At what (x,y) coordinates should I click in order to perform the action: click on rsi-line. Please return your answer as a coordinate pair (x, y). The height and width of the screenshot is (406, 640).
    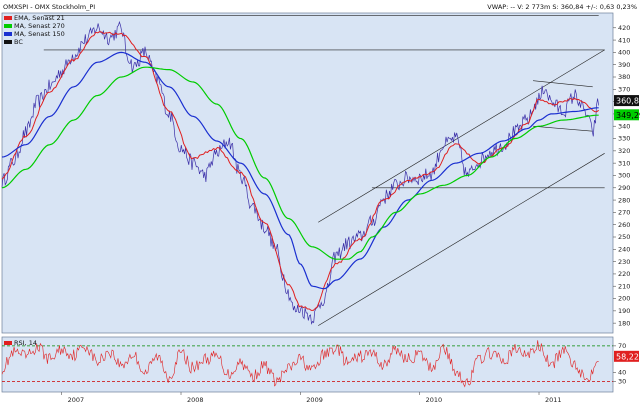
    Looking at the image, I should click on (300, 364).